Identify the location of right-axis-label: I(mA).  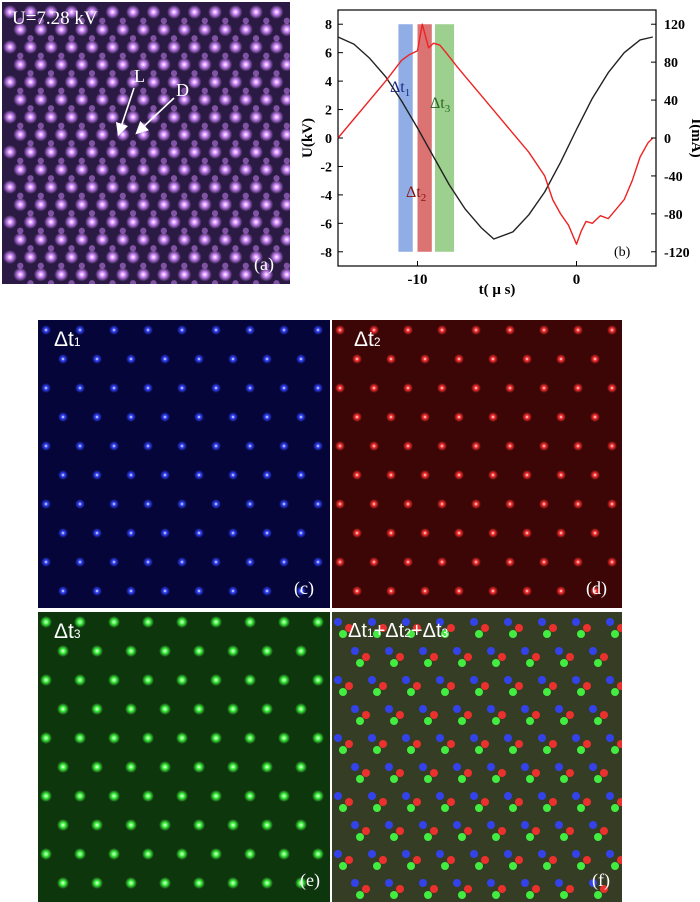
(694, 137).